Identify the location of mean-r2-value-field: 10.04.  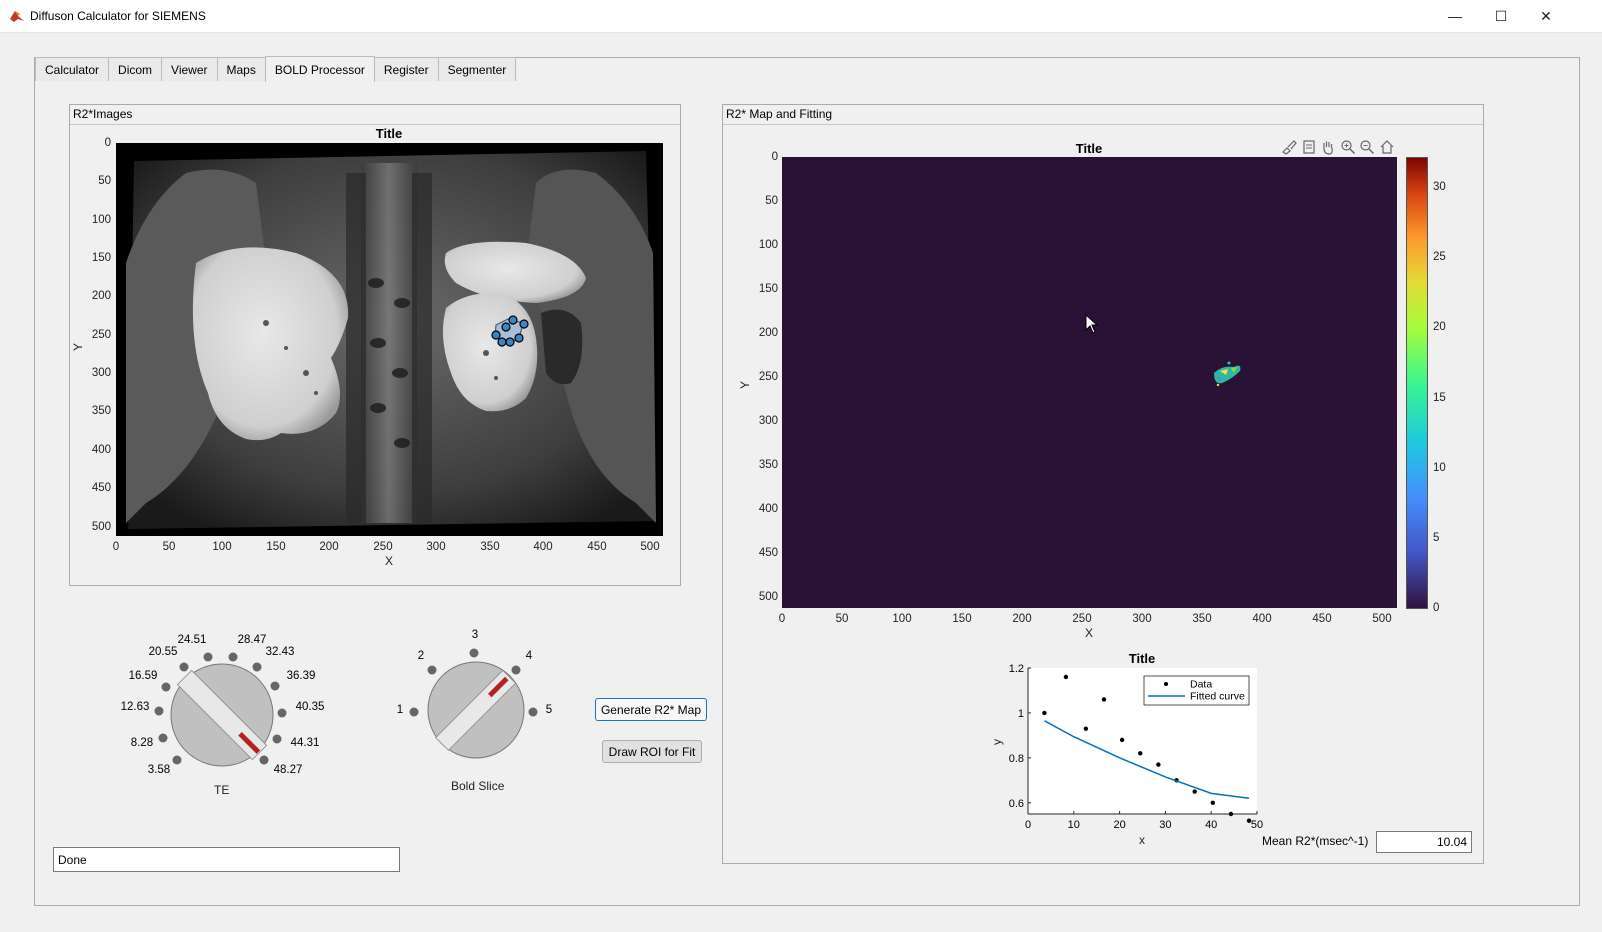
(1424, 842).